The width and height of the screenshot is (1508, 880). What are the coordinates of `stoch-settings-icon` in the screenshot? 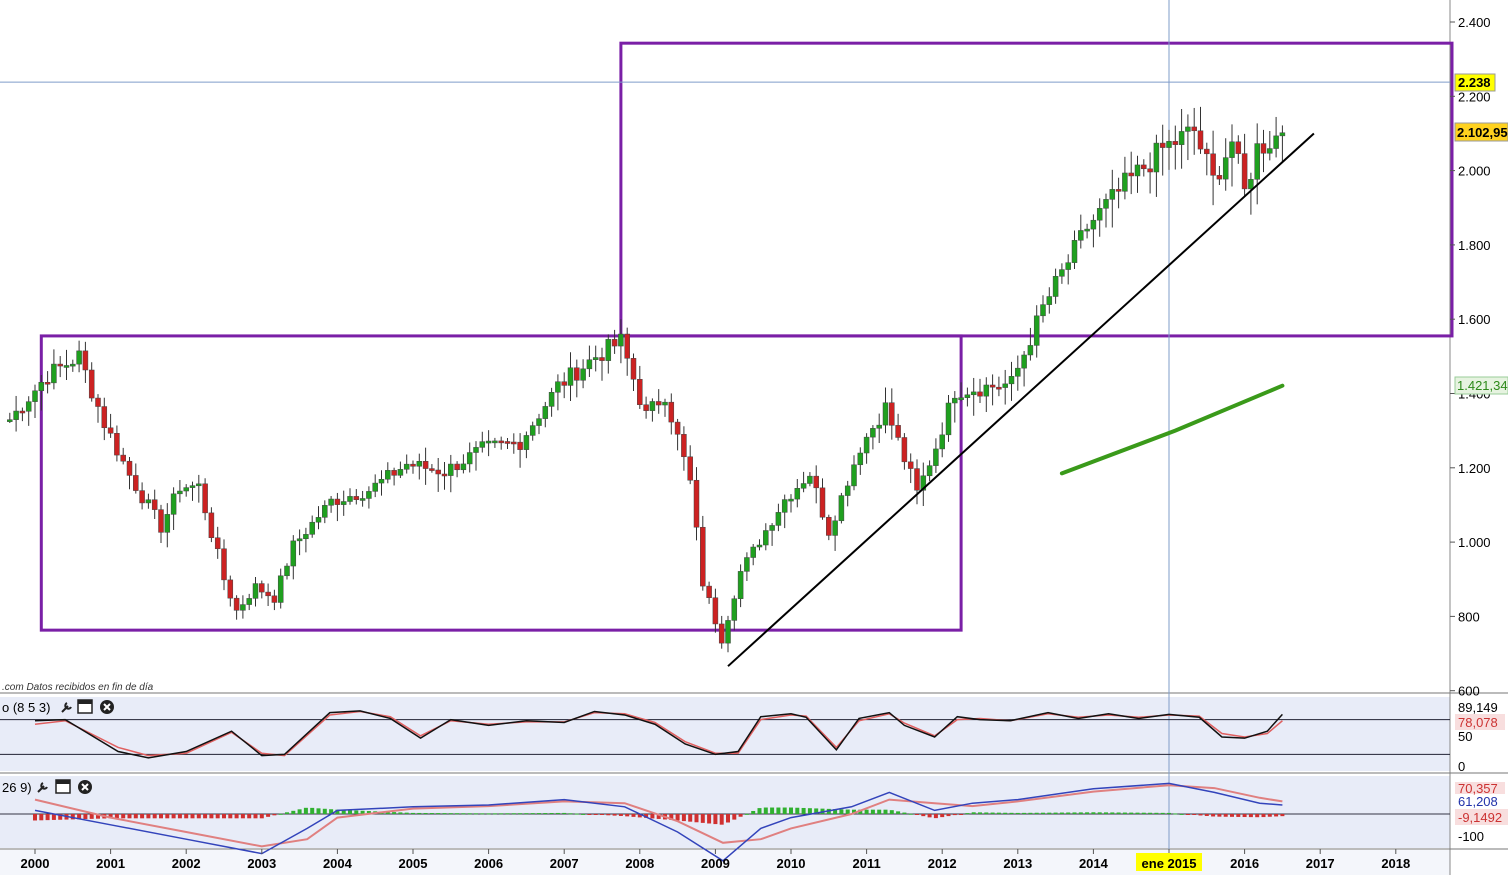 It's located at (66, 707).